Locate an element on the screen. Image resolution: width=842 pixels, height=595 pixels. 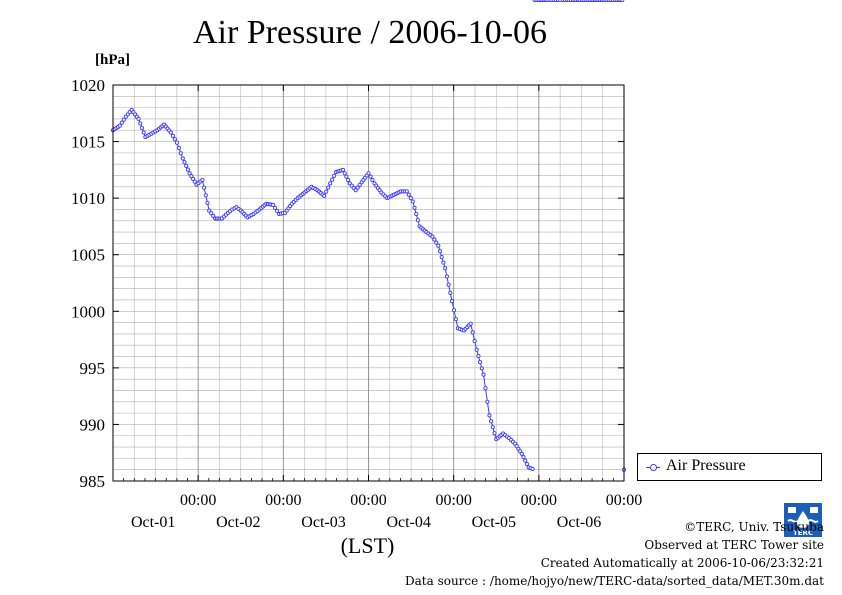
credit-copyright: ©TERC, Univ. Tsukuba is located at coordinates (754, 527).